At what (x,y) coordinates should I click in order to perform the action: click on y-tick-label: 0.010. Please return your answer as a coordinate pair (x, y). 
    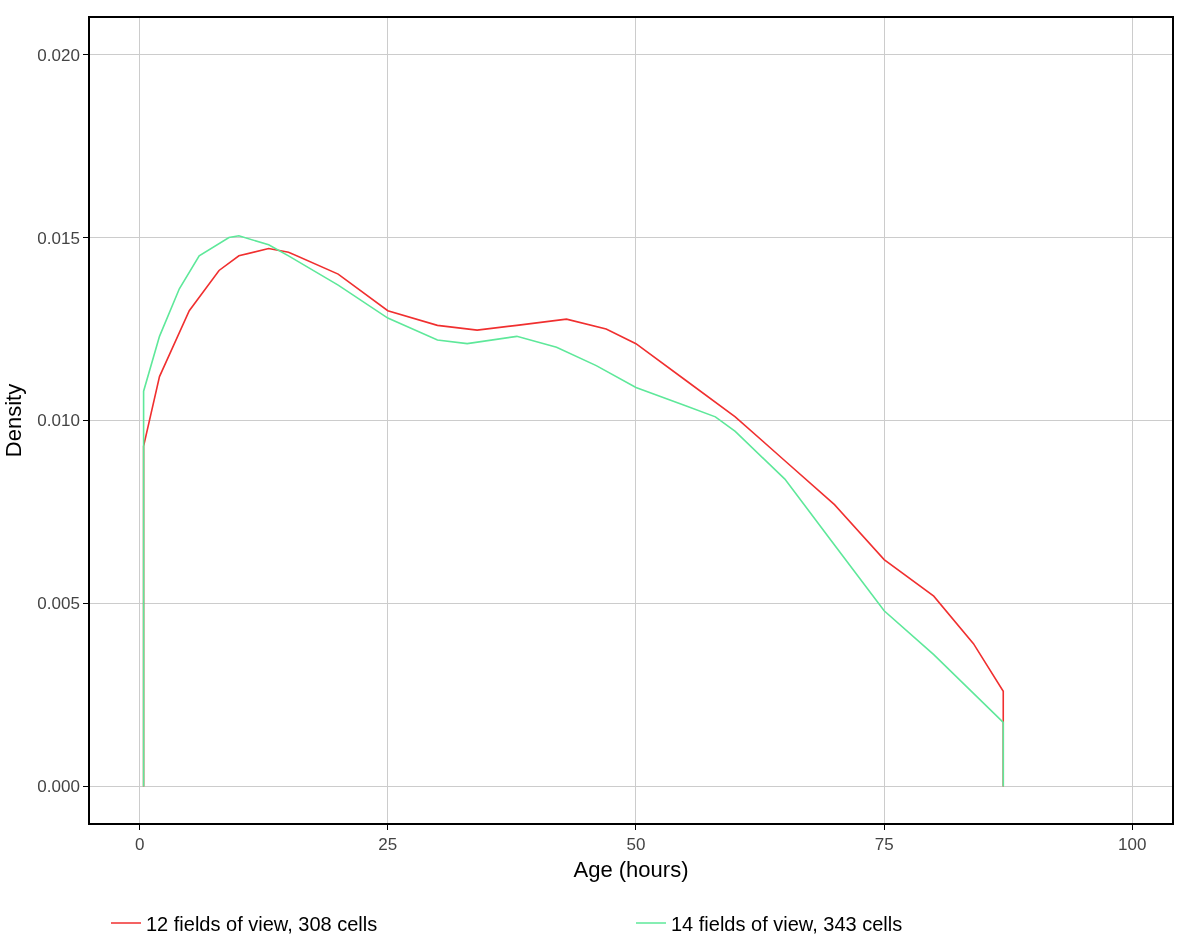
    Looking at the image, I should click on (58, 421).